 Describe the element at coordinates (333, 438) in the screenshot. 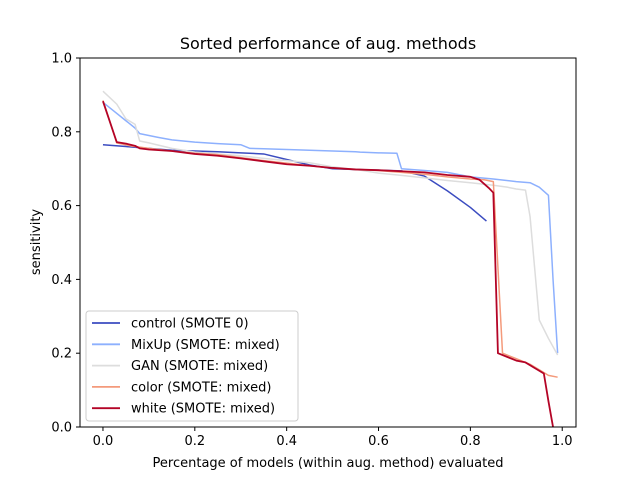

I see `x-axis: 0.0 0.2 0.4 0.6 0.8 1.0` at that location.